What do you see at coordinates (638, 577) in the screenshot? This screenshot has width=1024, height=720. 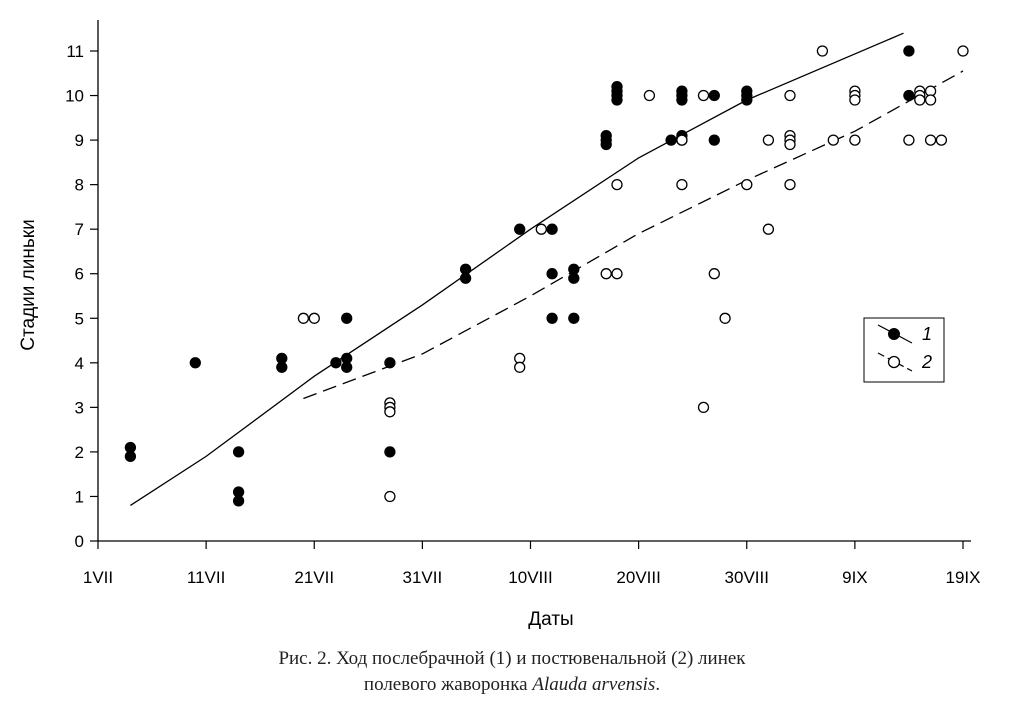 I see `x-tick-label: 20VIII` at bounding box center [638, 577].